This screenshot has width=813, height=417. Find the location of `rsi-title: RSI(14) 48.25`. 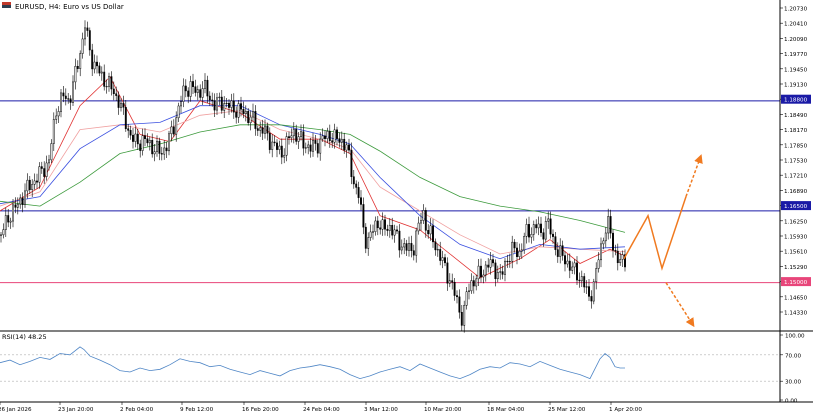

rsi-title: RSI(14) 48.25 is located at coordinates (24, 337).